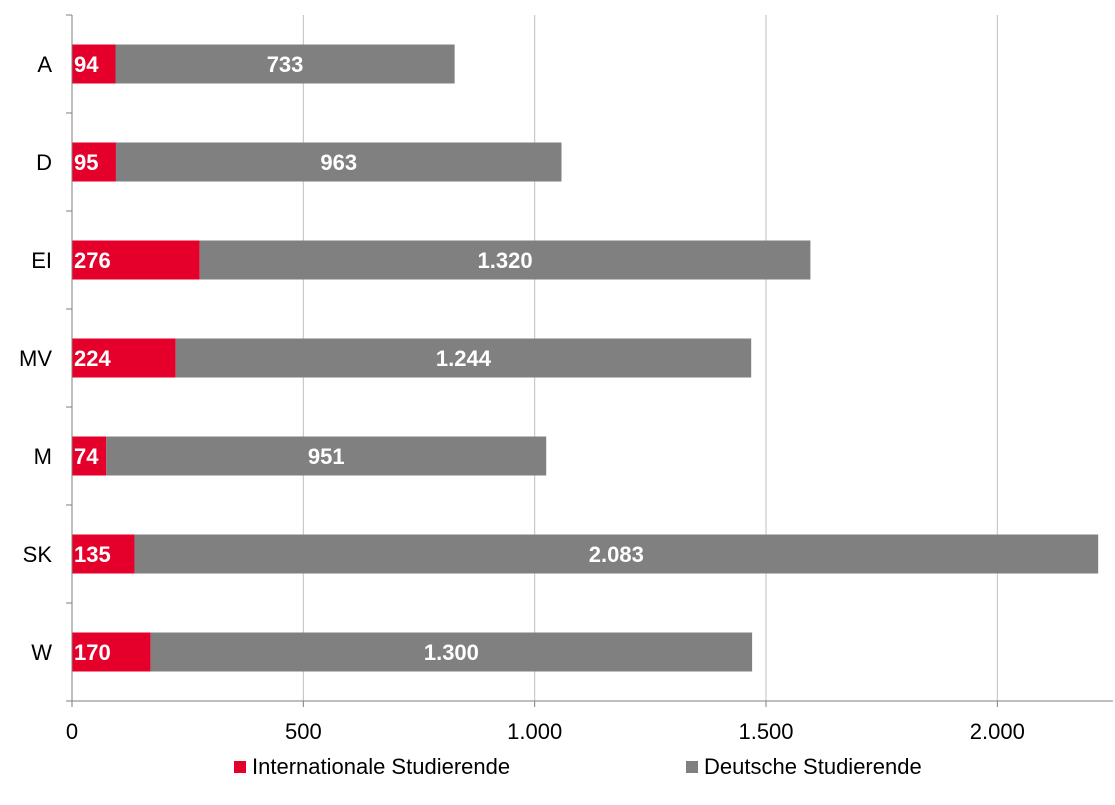  Describe the element at coordinates (124, 358) in the screenshot. I see `bar-international-mv` at that location.